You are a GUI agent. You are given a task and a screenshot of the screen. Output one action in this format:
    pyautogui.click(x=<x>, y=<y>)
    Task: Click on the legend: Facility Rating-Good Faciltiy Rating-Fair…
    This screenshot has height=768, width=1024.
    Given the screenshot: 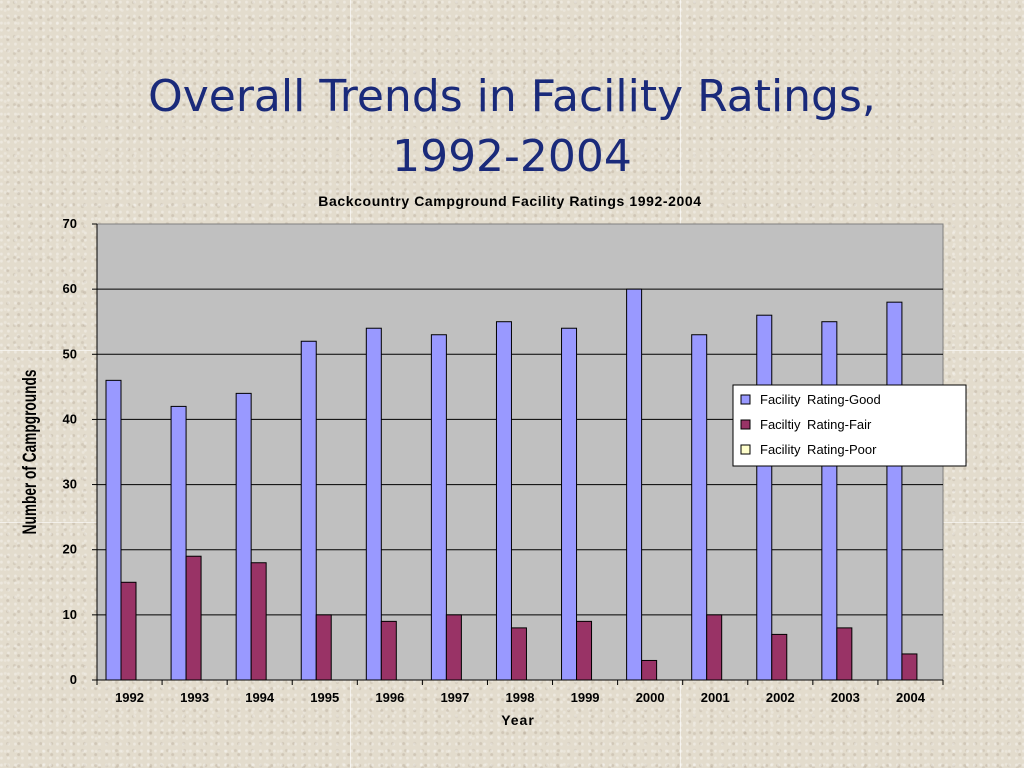 What is the action you would take?
    pyautogui.click(x=849, y=425)
    